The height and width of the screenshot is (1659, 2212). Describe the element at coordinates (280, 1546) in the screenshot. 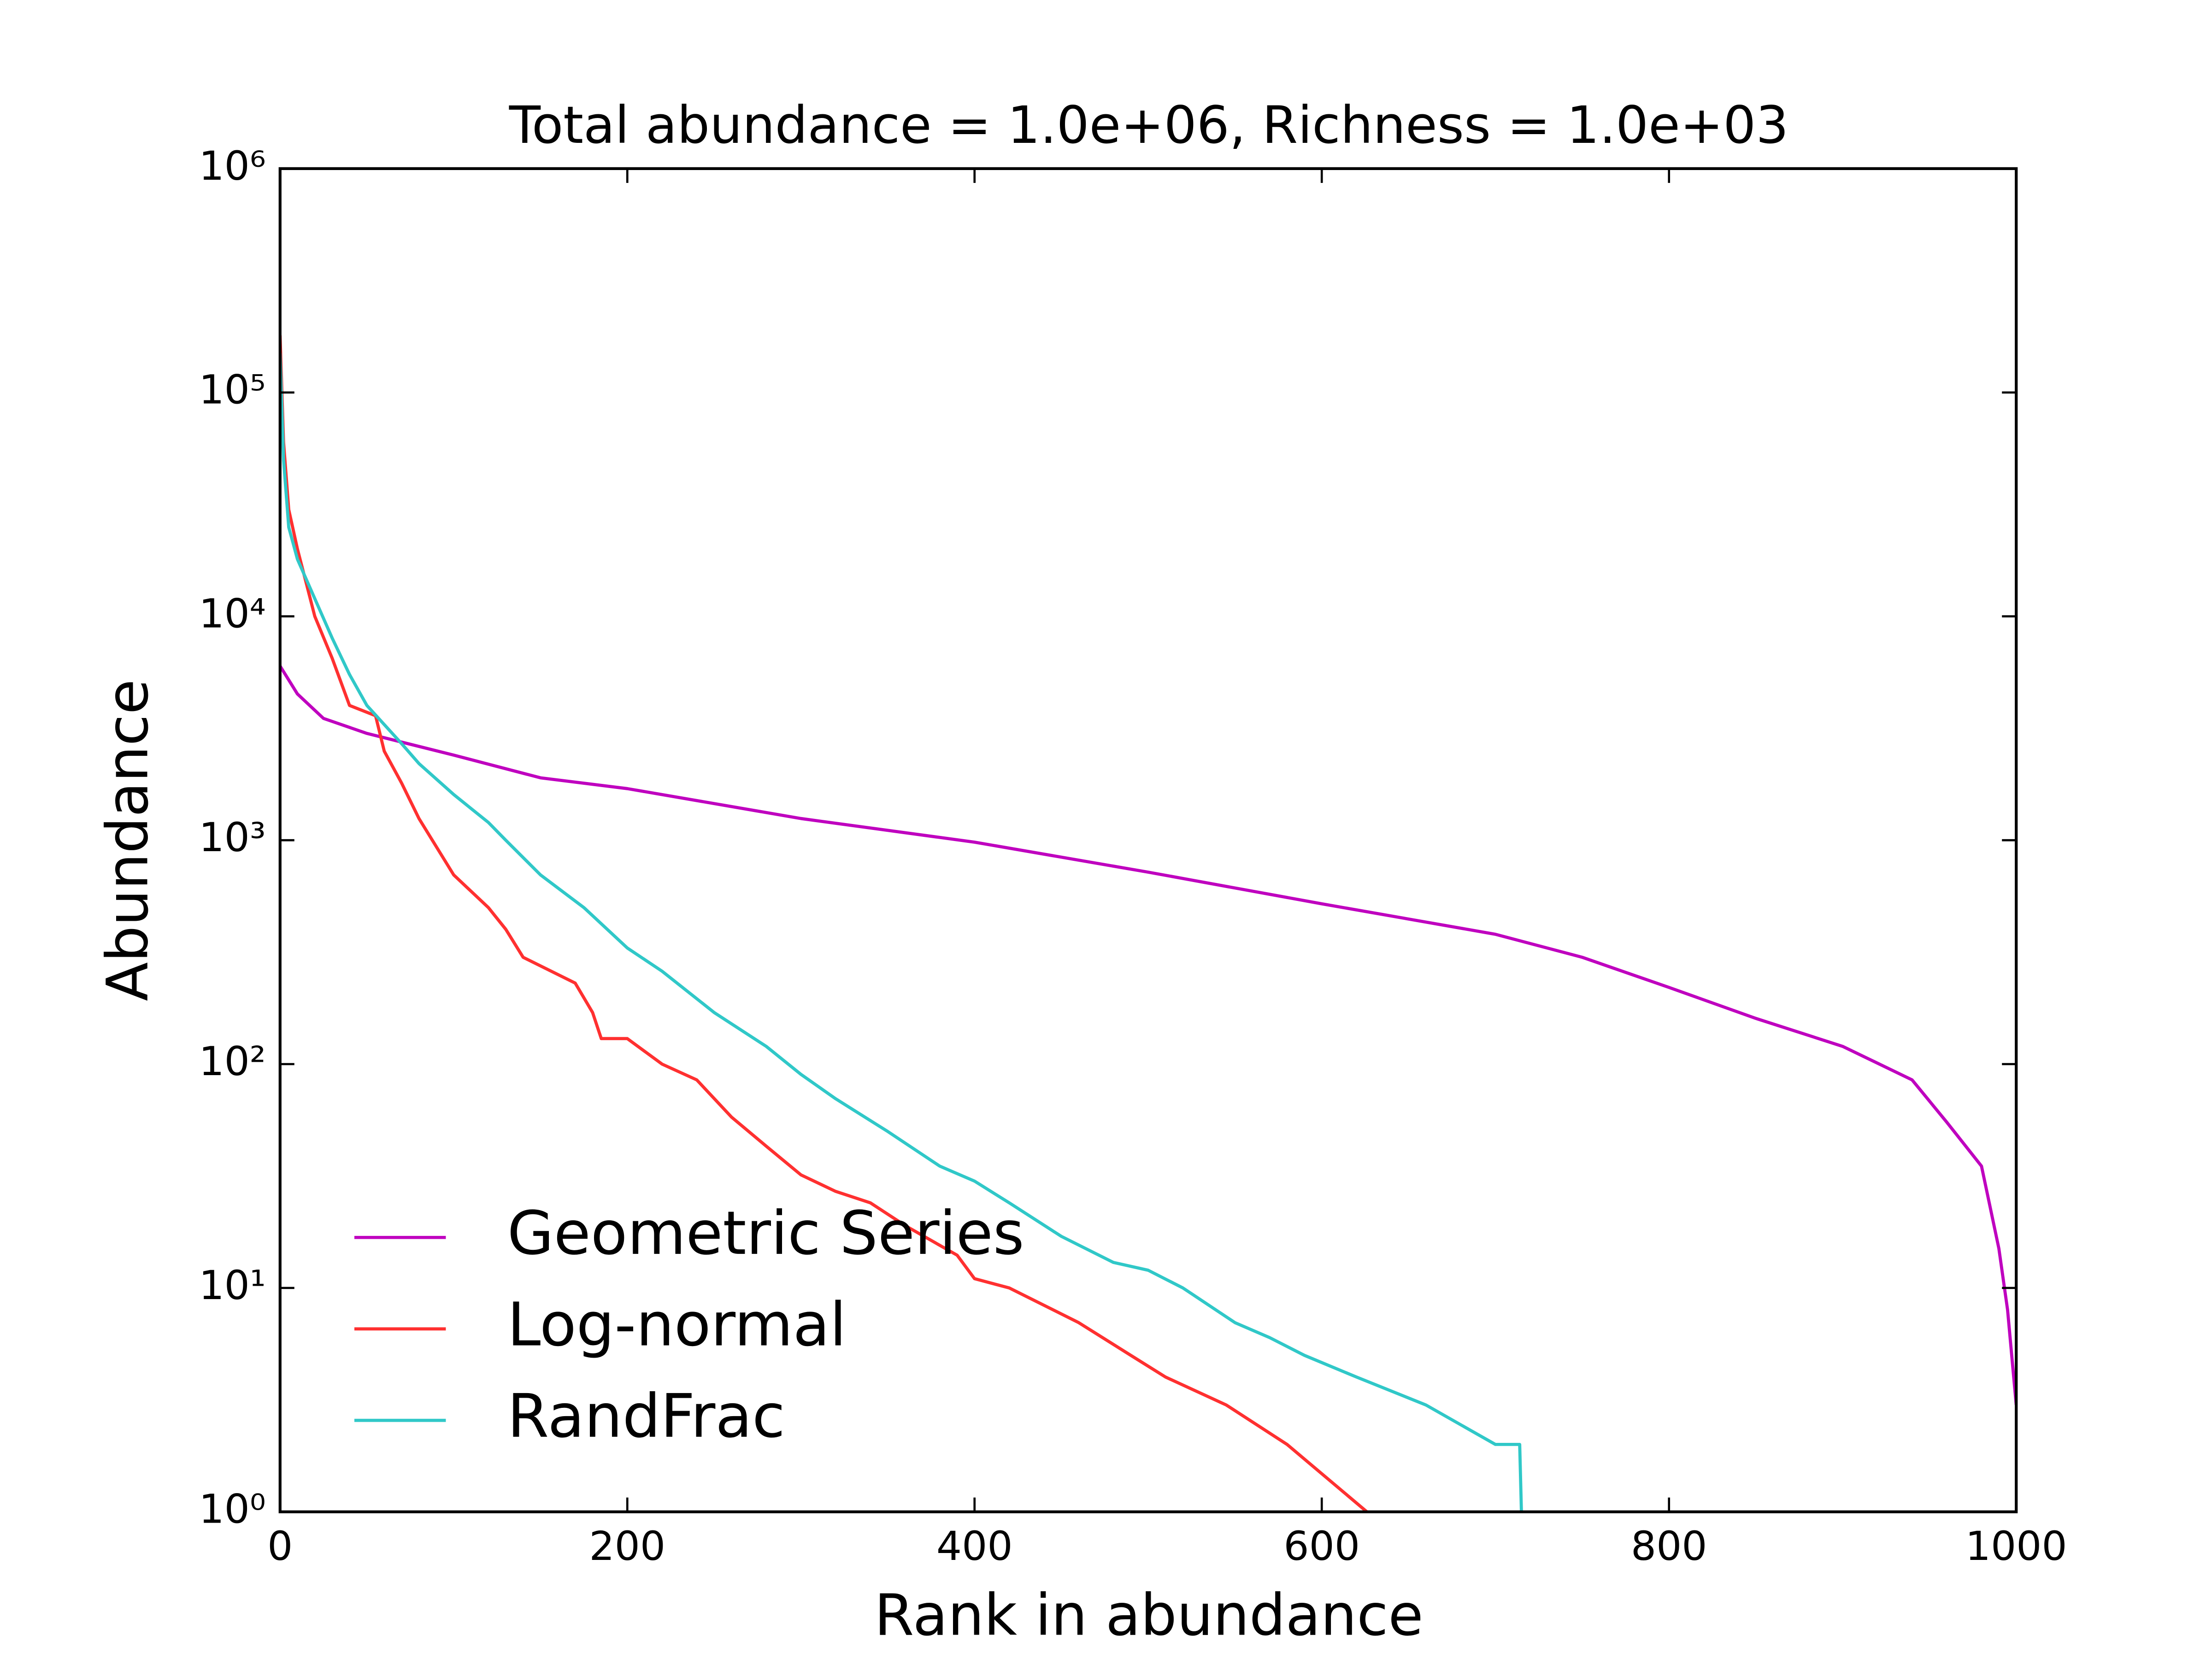

I see `x-tick-label: 0` at that location.